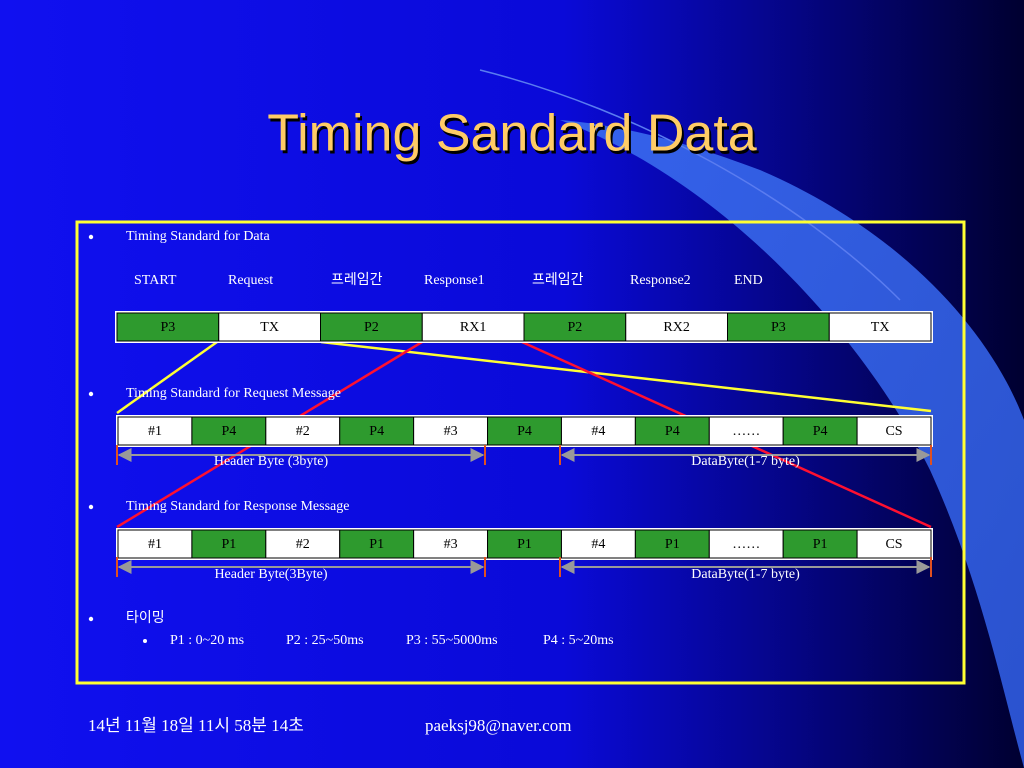 This screenshot has height=768, width=1024. I want to click on footer-date: 14년 11월 18일 11시 58분 14초, so click(196, 725).